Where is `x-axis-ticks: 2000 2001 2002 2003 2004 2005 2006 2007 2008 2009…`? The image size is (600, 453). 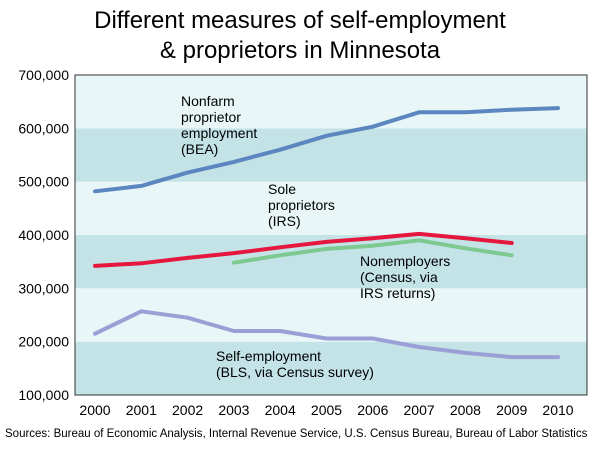 x-axis-ticks: 2000 2001 2002 2003 2004 2005 2006 2007 2008 2009… is located at coordinates (326, 410).